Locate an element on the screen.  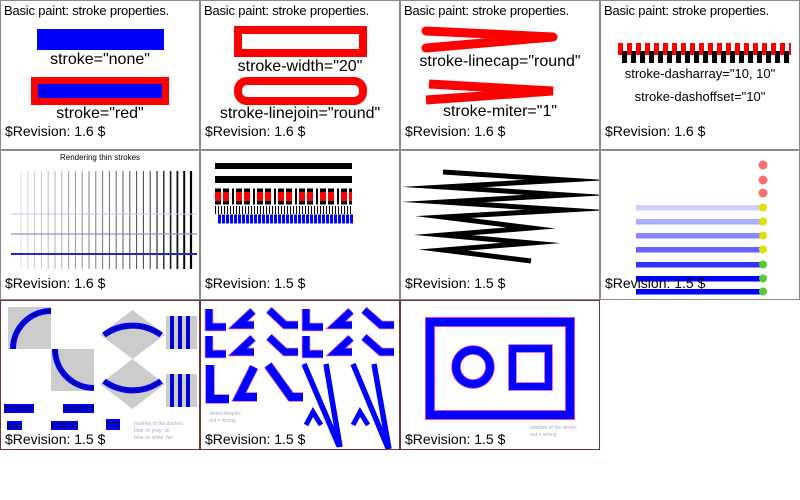
note-text: stroke-linejoin: red = wrong is located at coordinates (225, 417).